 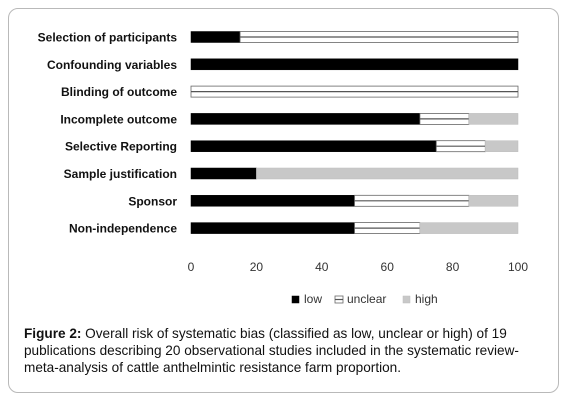 What do you see at coordinates (295, 299) in the screenshot?
I see `legend-swatch-low` at bounding box center [295, 299].